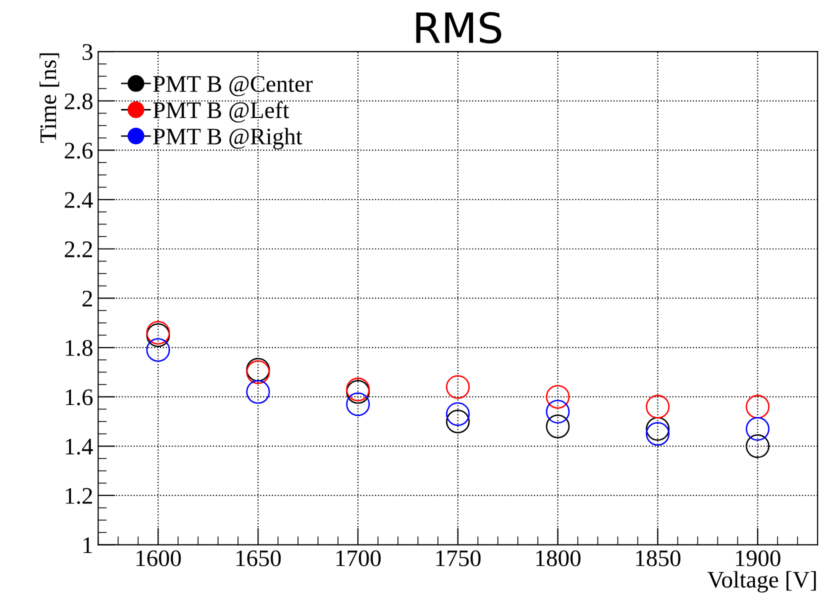  Describe the element at coordinates (233, 86) in the screenshot. I see `legend-label: PMT B @Center` at that location.